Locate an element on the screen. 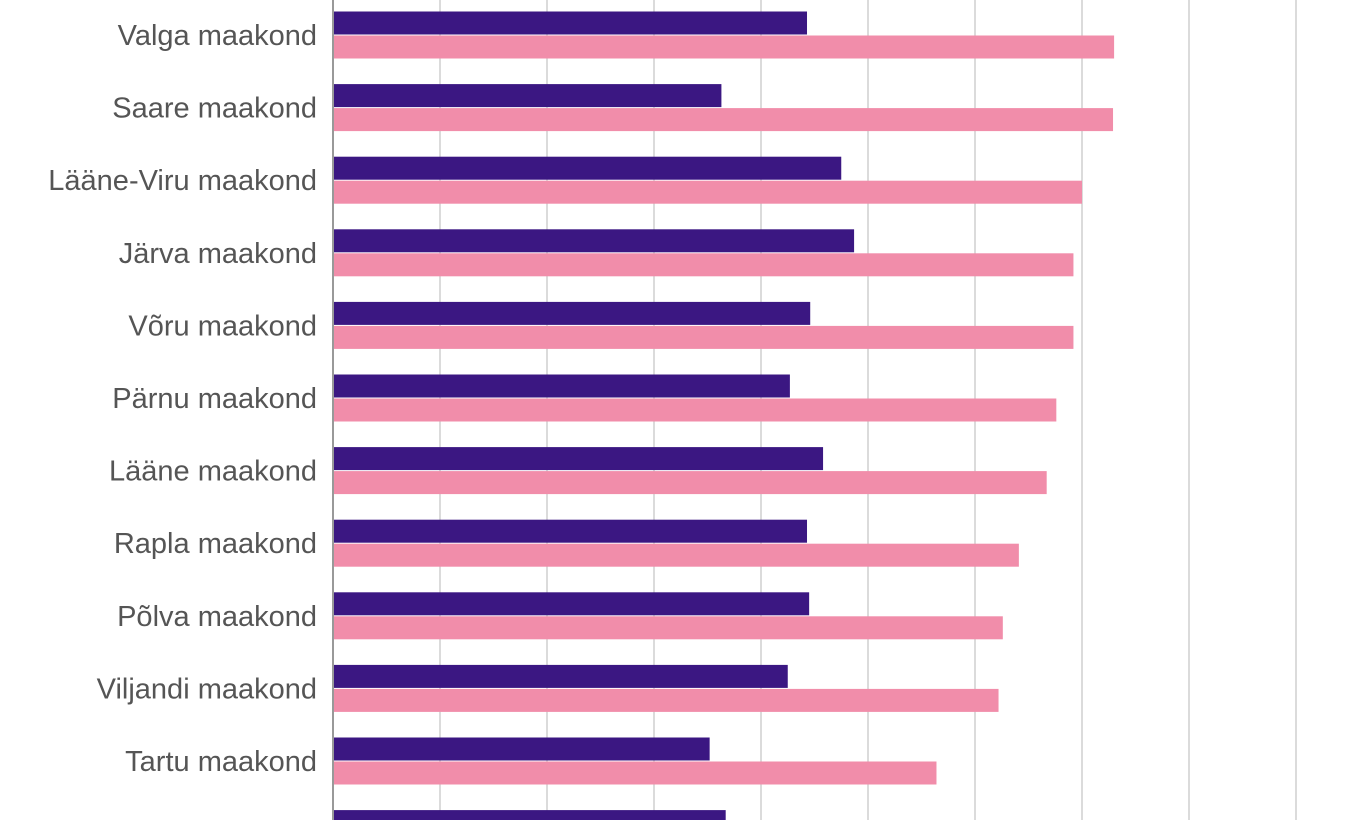 The image size is (1370, 820). category-label: Lääne maakond is located at coordinates (213, 472).